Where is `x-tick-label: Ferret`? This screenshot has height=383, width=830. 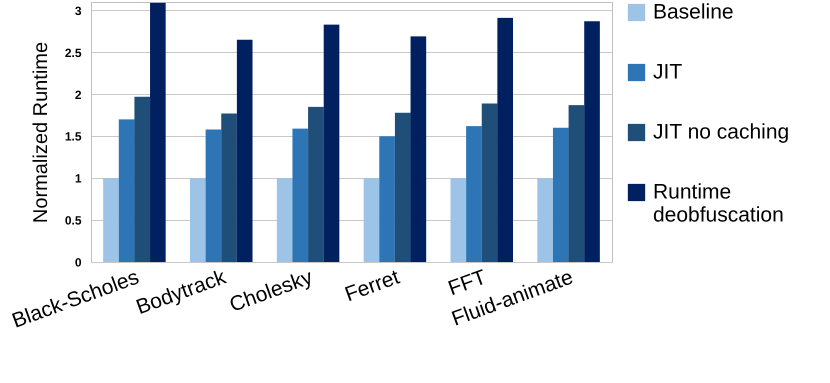 x-tick-label: Ferret is located at coordinates (372, 286).